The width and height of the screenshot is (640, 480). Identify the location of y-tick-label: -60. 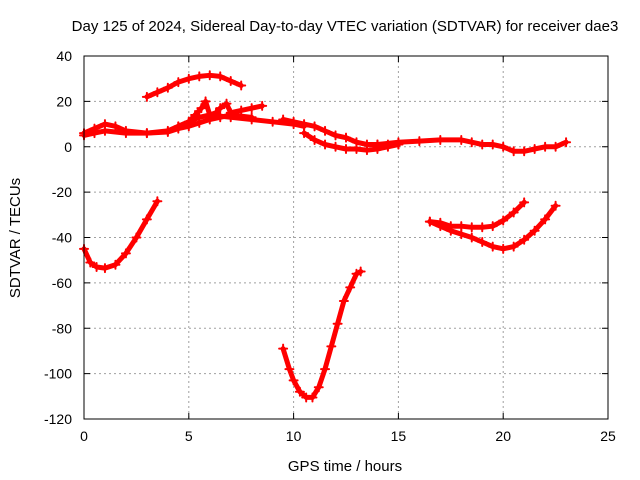
(62, 283).